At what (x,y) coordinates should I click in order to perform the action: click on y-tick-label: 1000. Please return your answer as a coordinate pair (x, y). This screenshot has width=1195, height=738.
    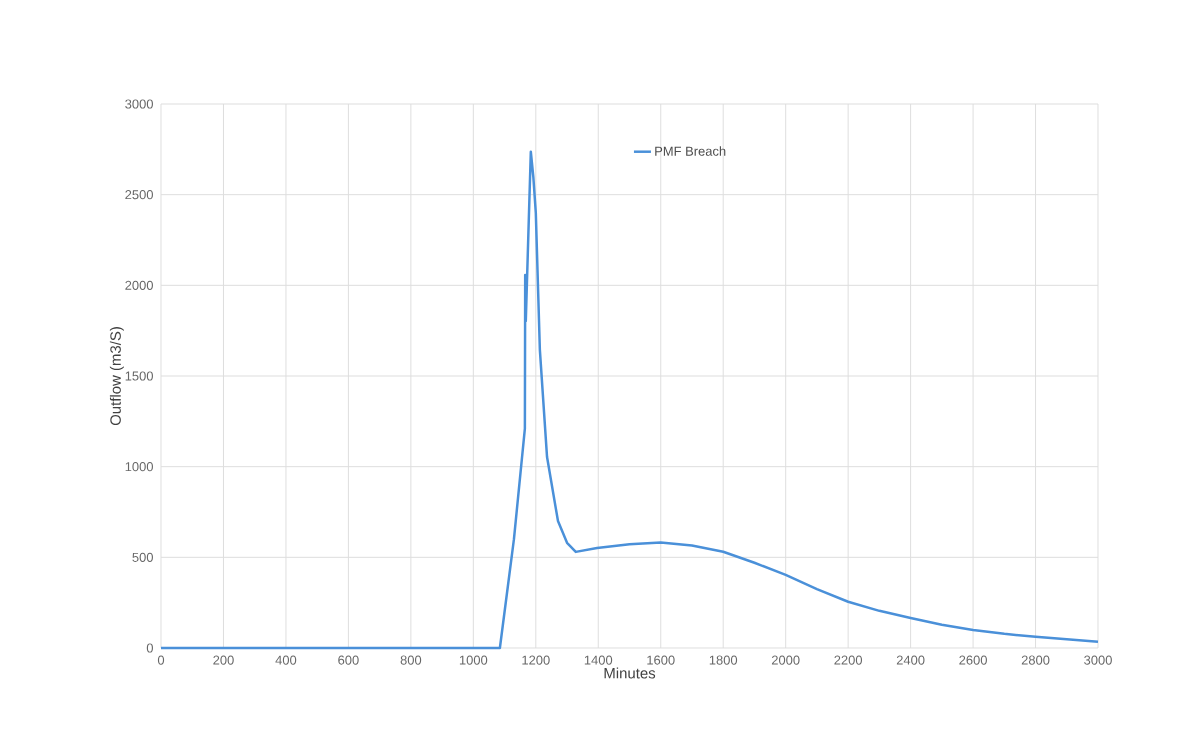
    Looking at the image, I should click on (139, 467).